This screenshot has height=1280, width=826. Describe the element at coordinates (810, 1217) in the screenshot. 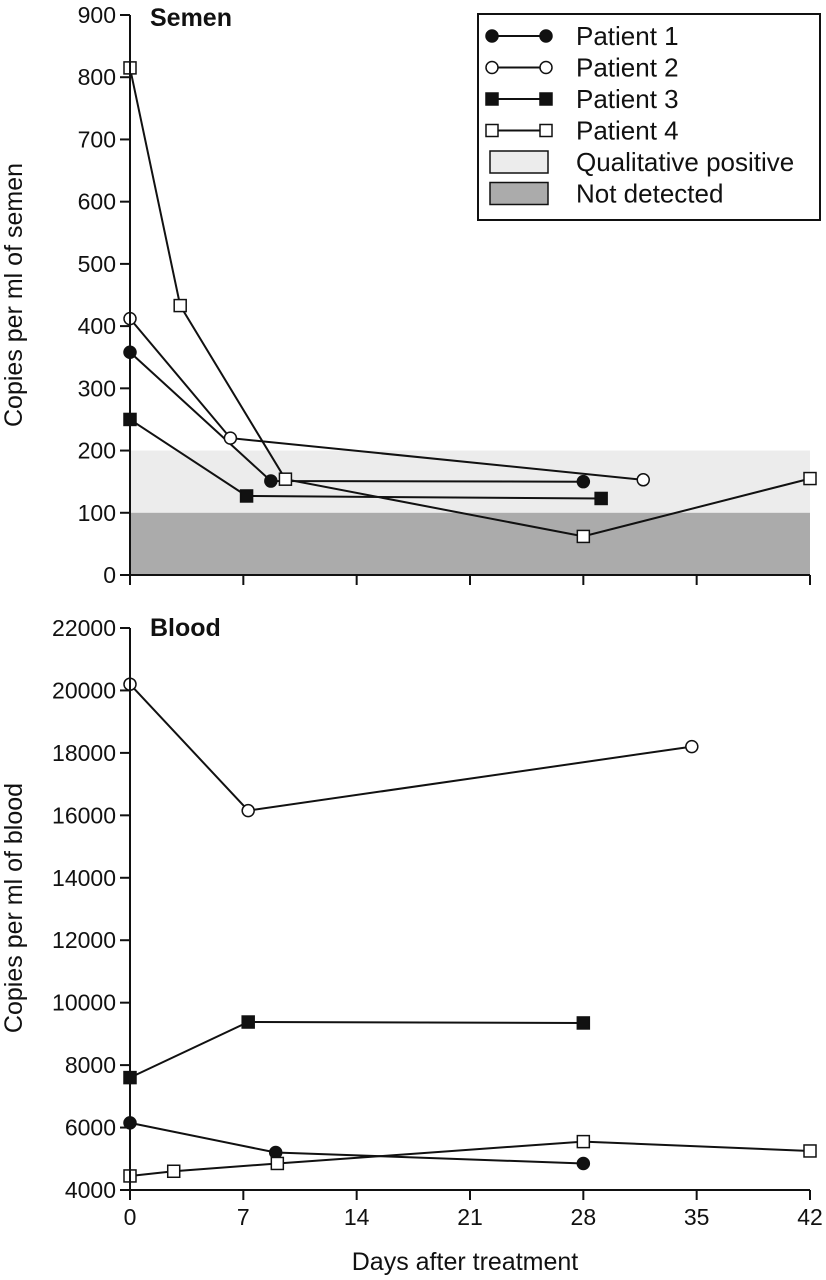

I see `blood-x-tick-label: 42` at that location.